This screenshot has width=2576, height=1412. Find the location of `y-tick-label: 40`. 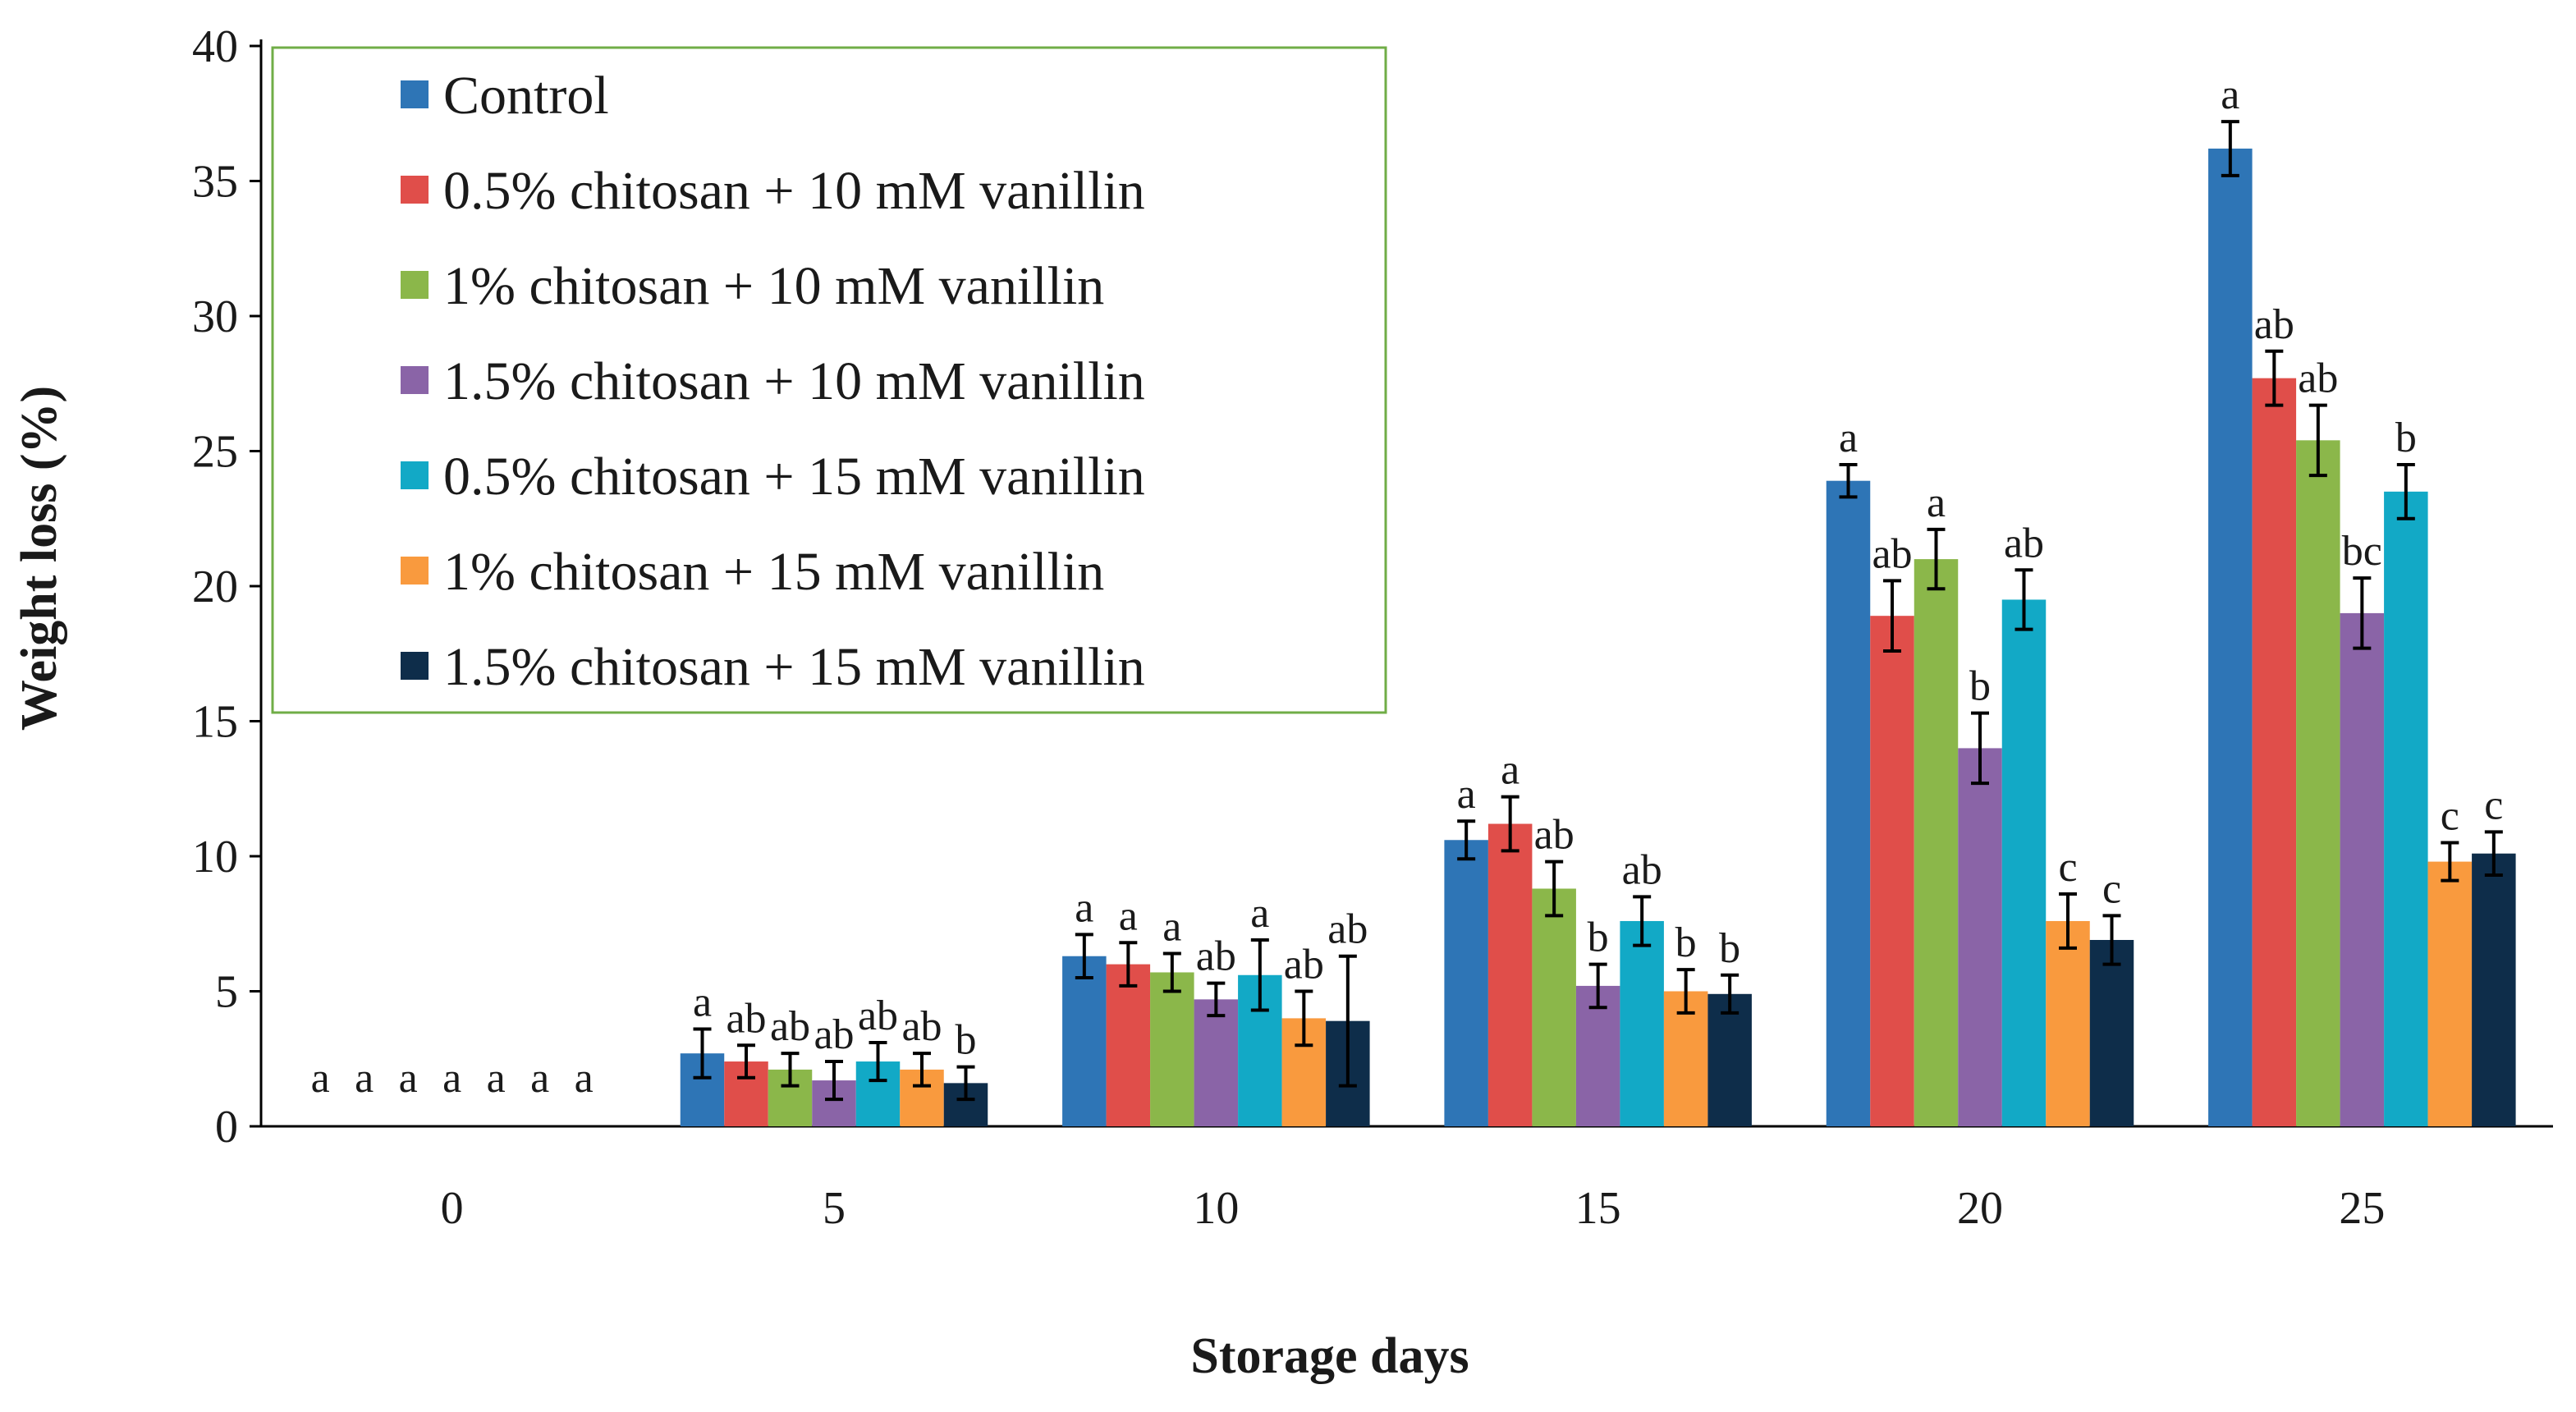

y-tick-label: 40 is located at coordinates (215, 46).